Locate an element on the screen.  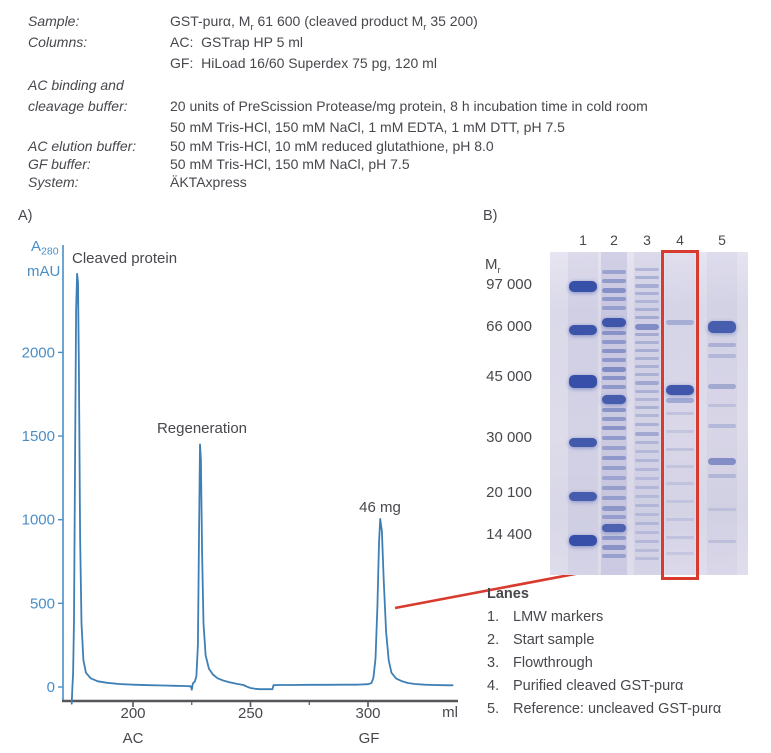
mr-column-title: Mr is located at coordinates (493, 266).